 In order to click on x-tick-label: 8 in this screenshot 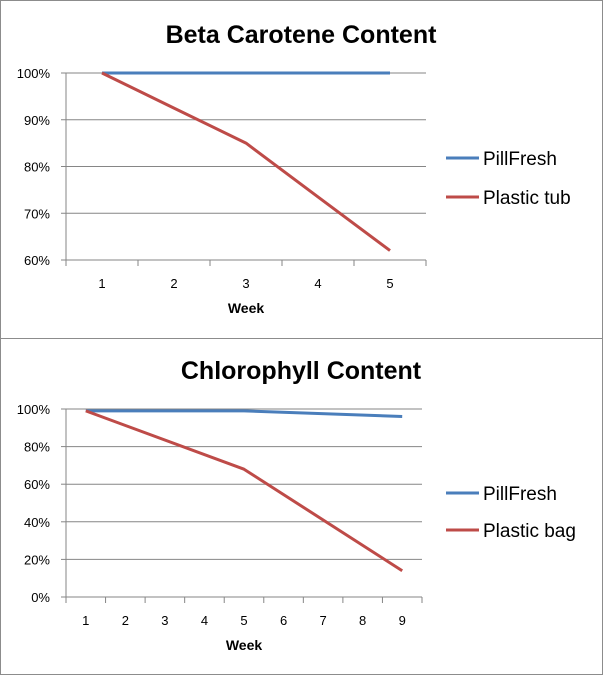, I will do `click(362, 620)`.